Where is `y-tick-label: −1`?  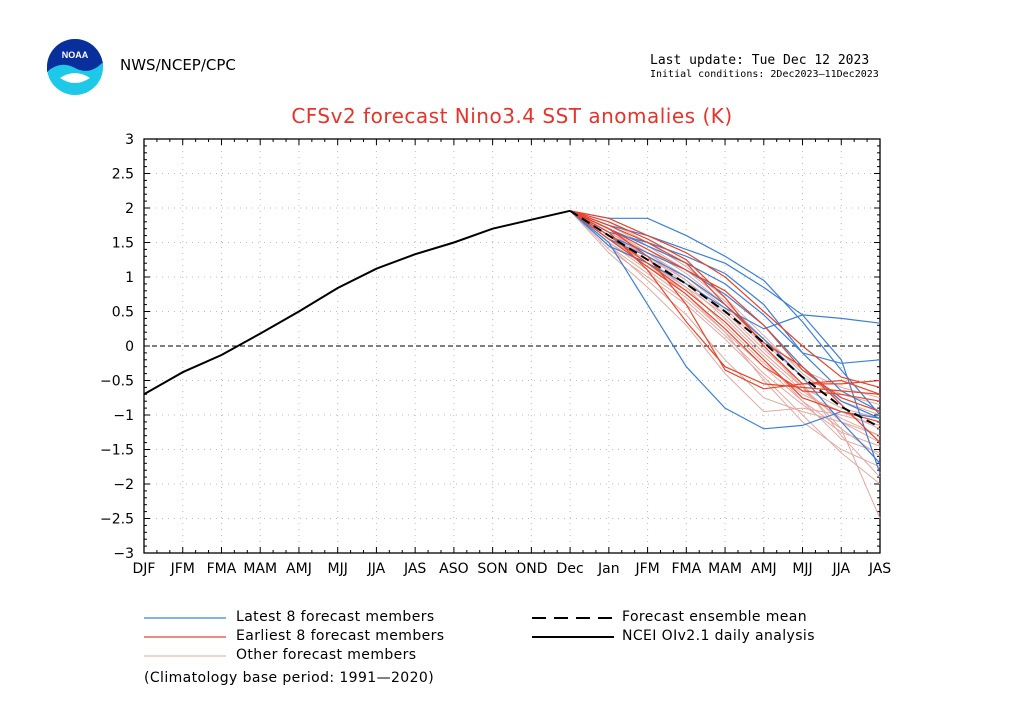 y-tick-label: −1 is located at coordinates (123, 416).